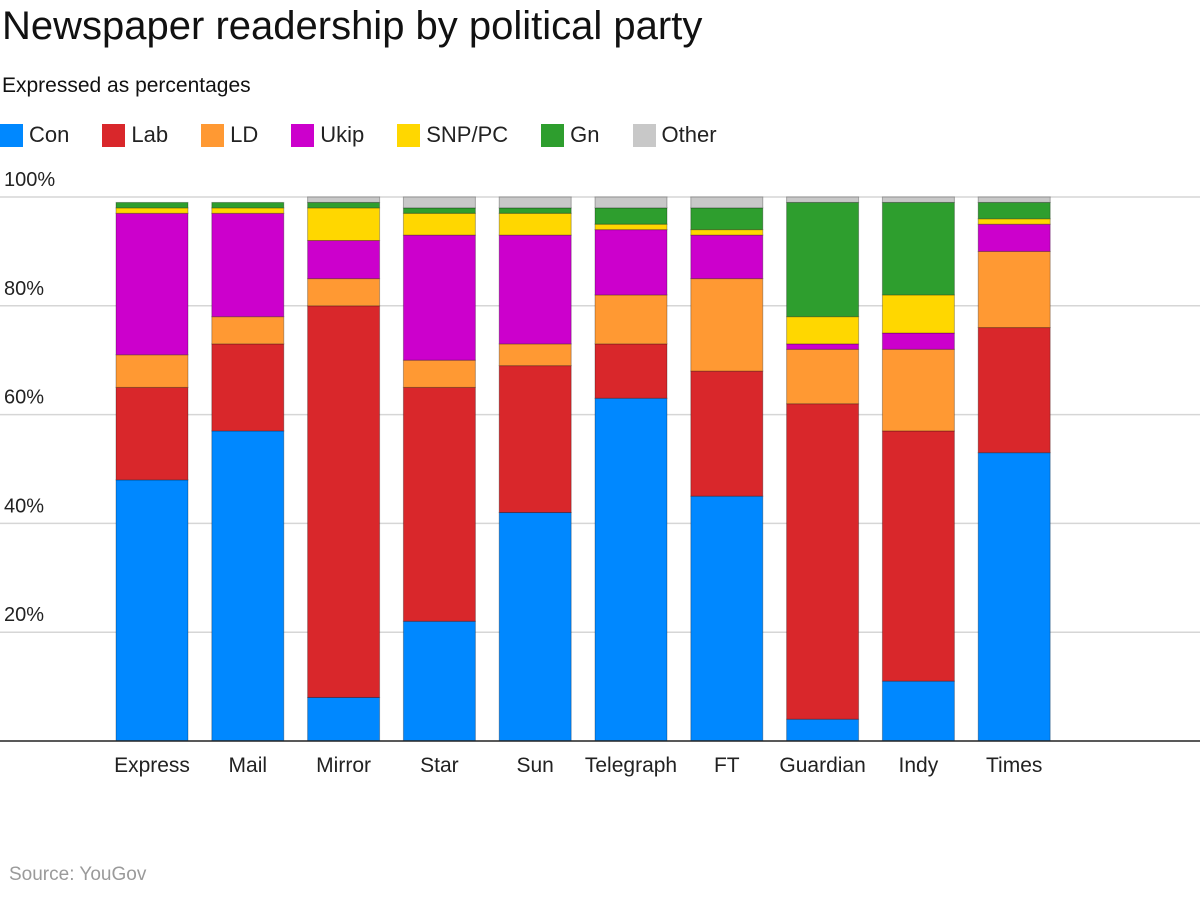  Describe the element at coordinates (248, 265) in the screenshot. I see `bar-segment-mail-ukip` at that location.